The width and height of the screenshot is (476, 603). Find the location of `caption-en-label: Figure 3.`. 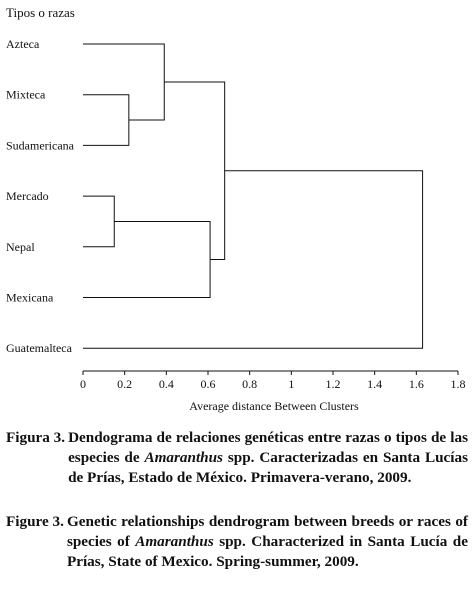

caption-en-label: Figure 3. is located at coordinates (35, 521).